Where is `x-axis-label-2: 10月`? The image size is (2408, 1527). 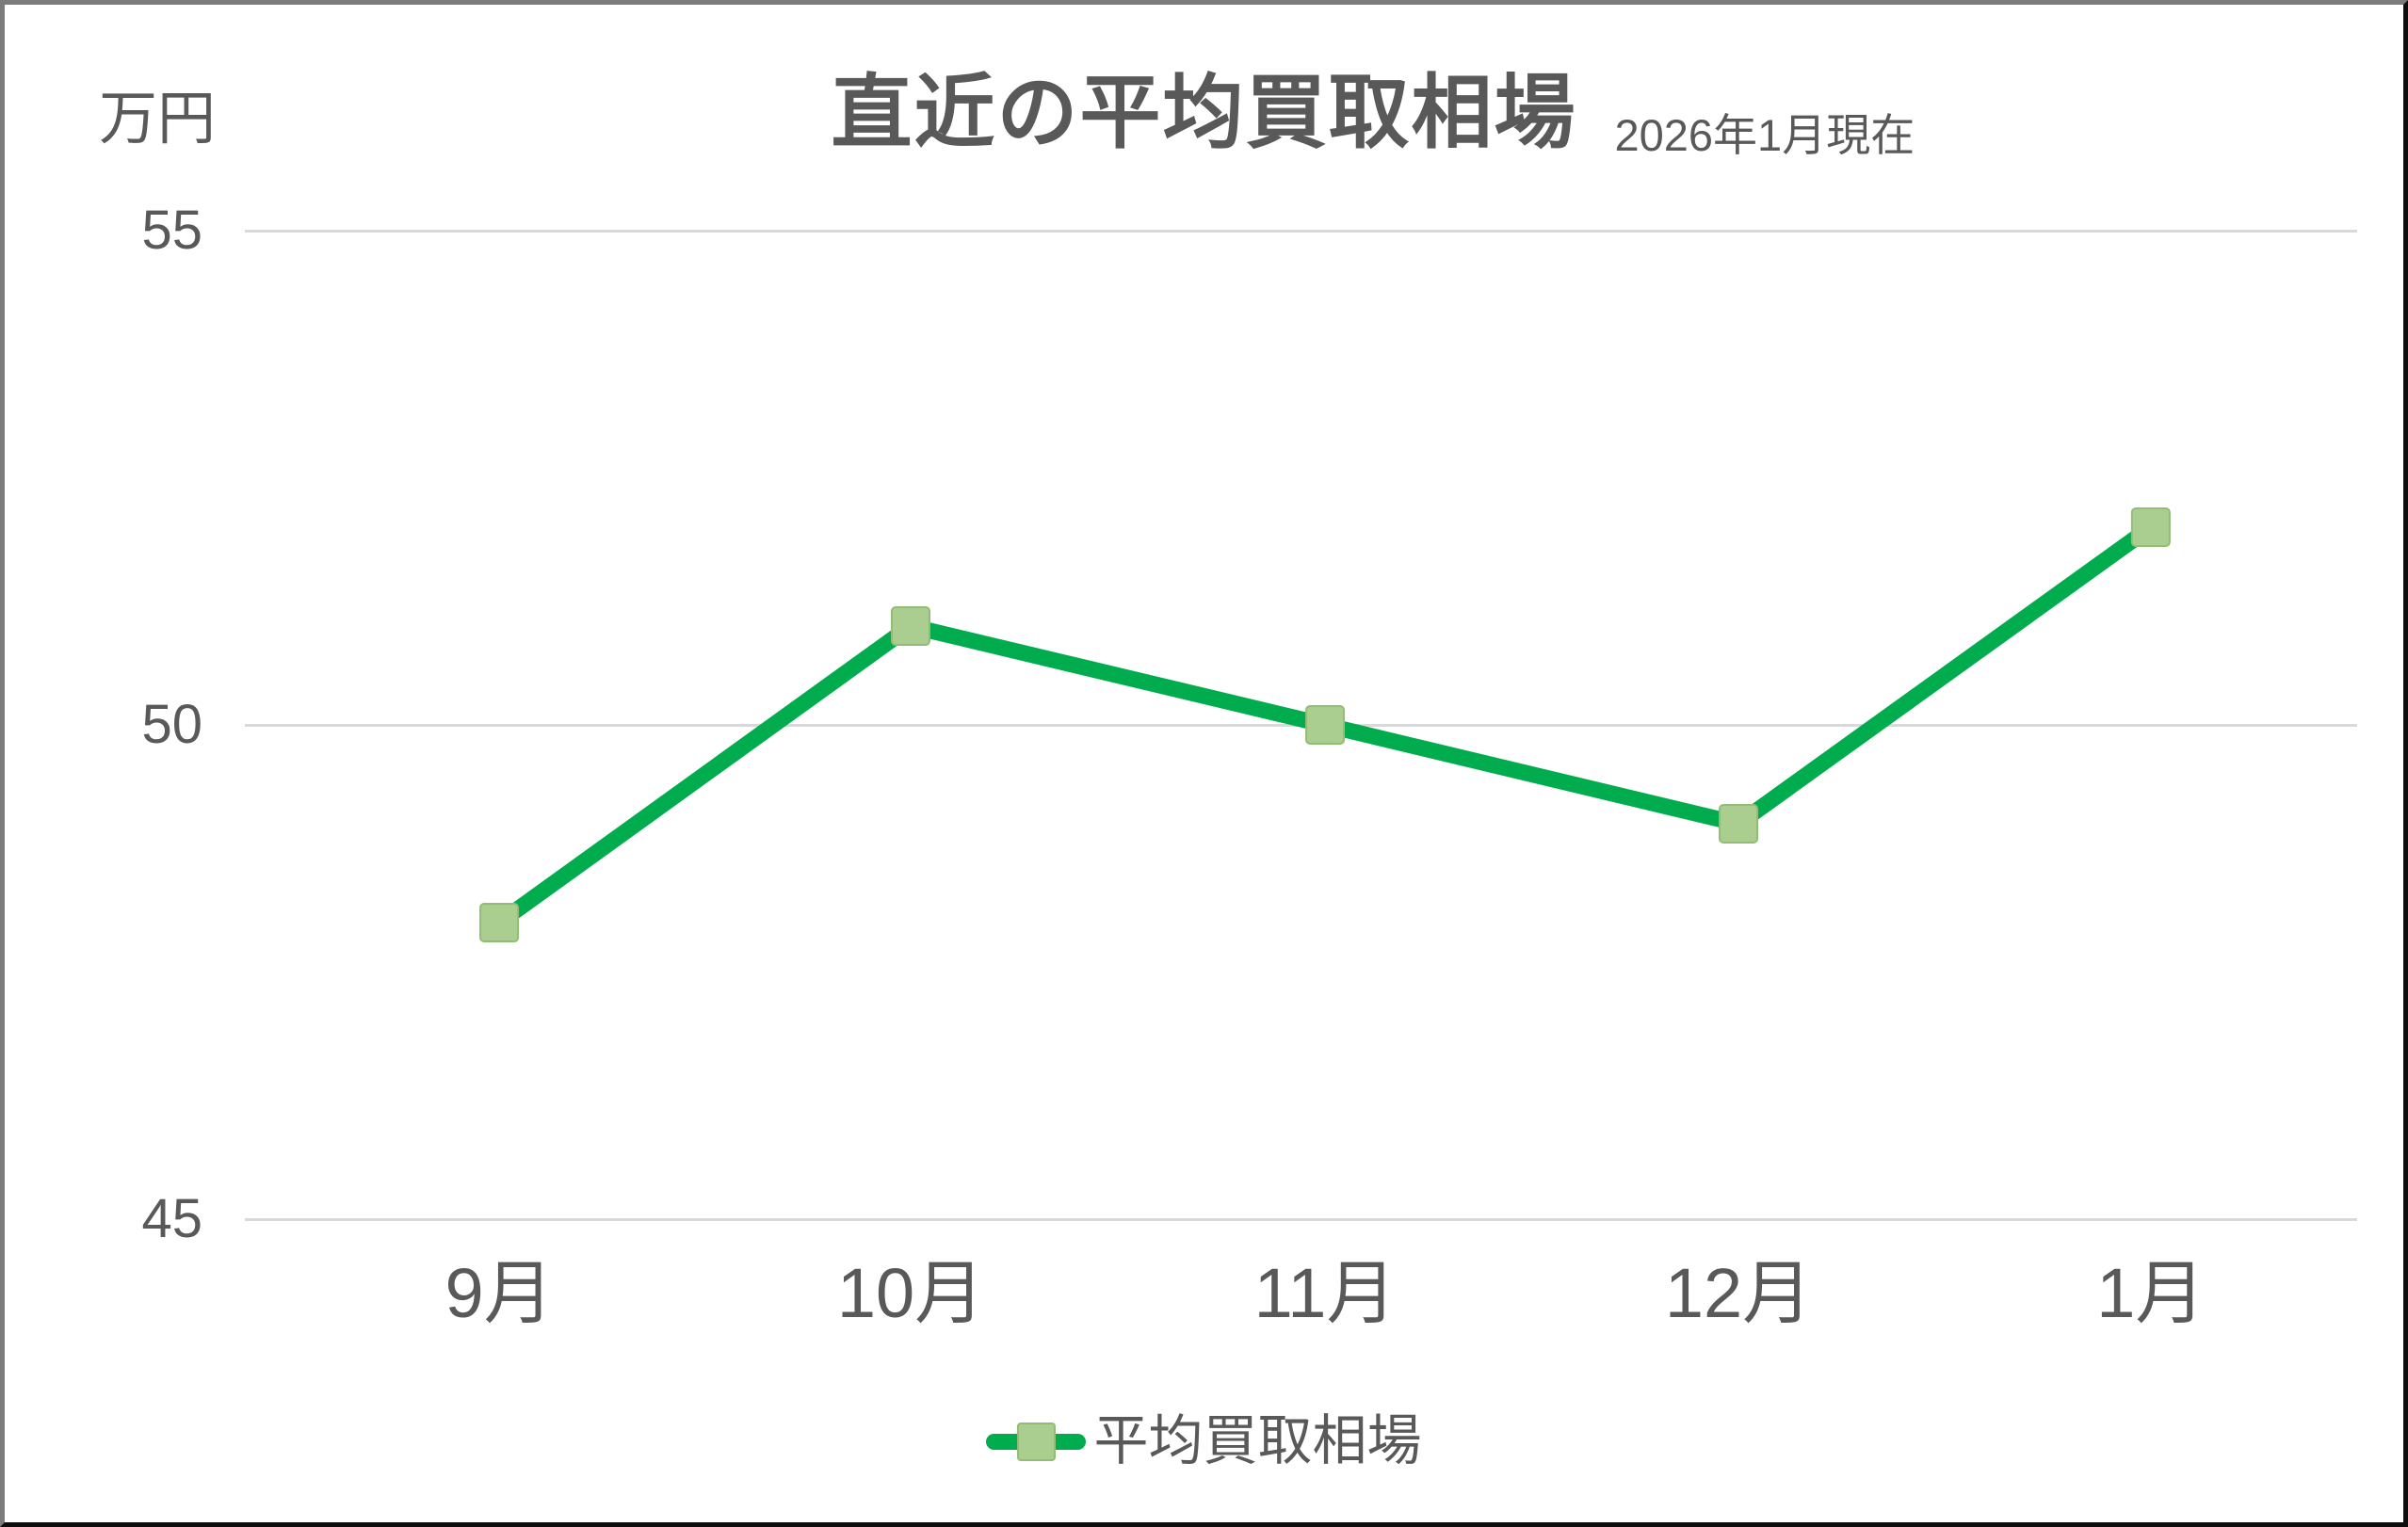
x-axis-label-2: 10月 is located at coordinates (910, 1293).